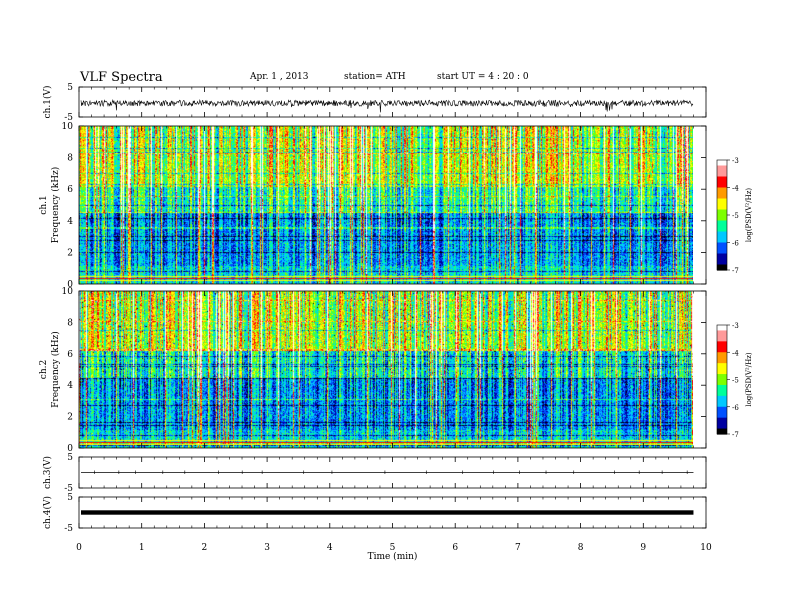  I want to click on y-axis-channel-label-1: ch.1, so click(44, 204).